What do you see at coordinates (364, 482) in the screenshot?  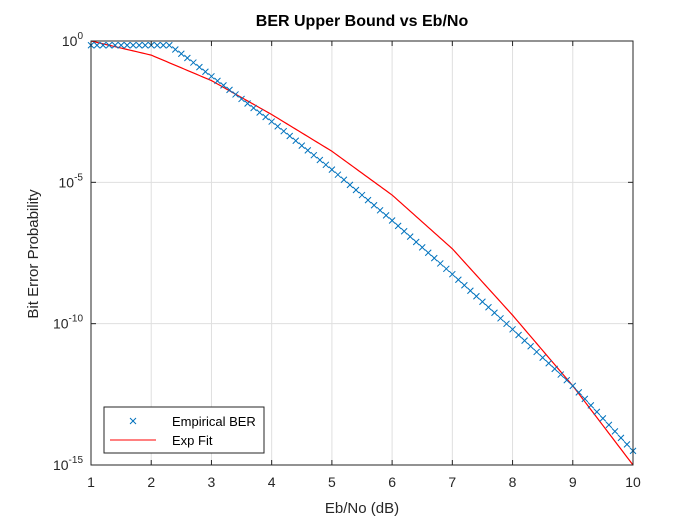 I see `x-tick-labels: 1 2 3 4 5 6 7 8 9 10` at bounding box center [364, 482].